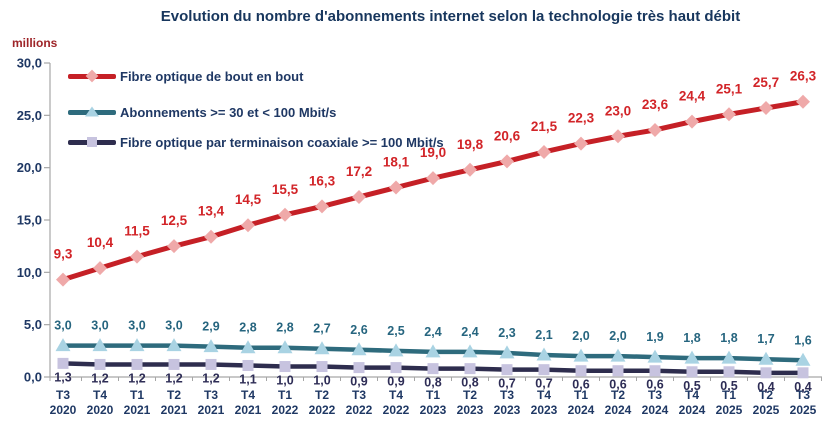 The height and width of the screenshot is (438, 831). What do you see at coordinates (35, 43) in the screenshot?
I see `y-axis-unit-label: millions` at bounding box center [35, 43].